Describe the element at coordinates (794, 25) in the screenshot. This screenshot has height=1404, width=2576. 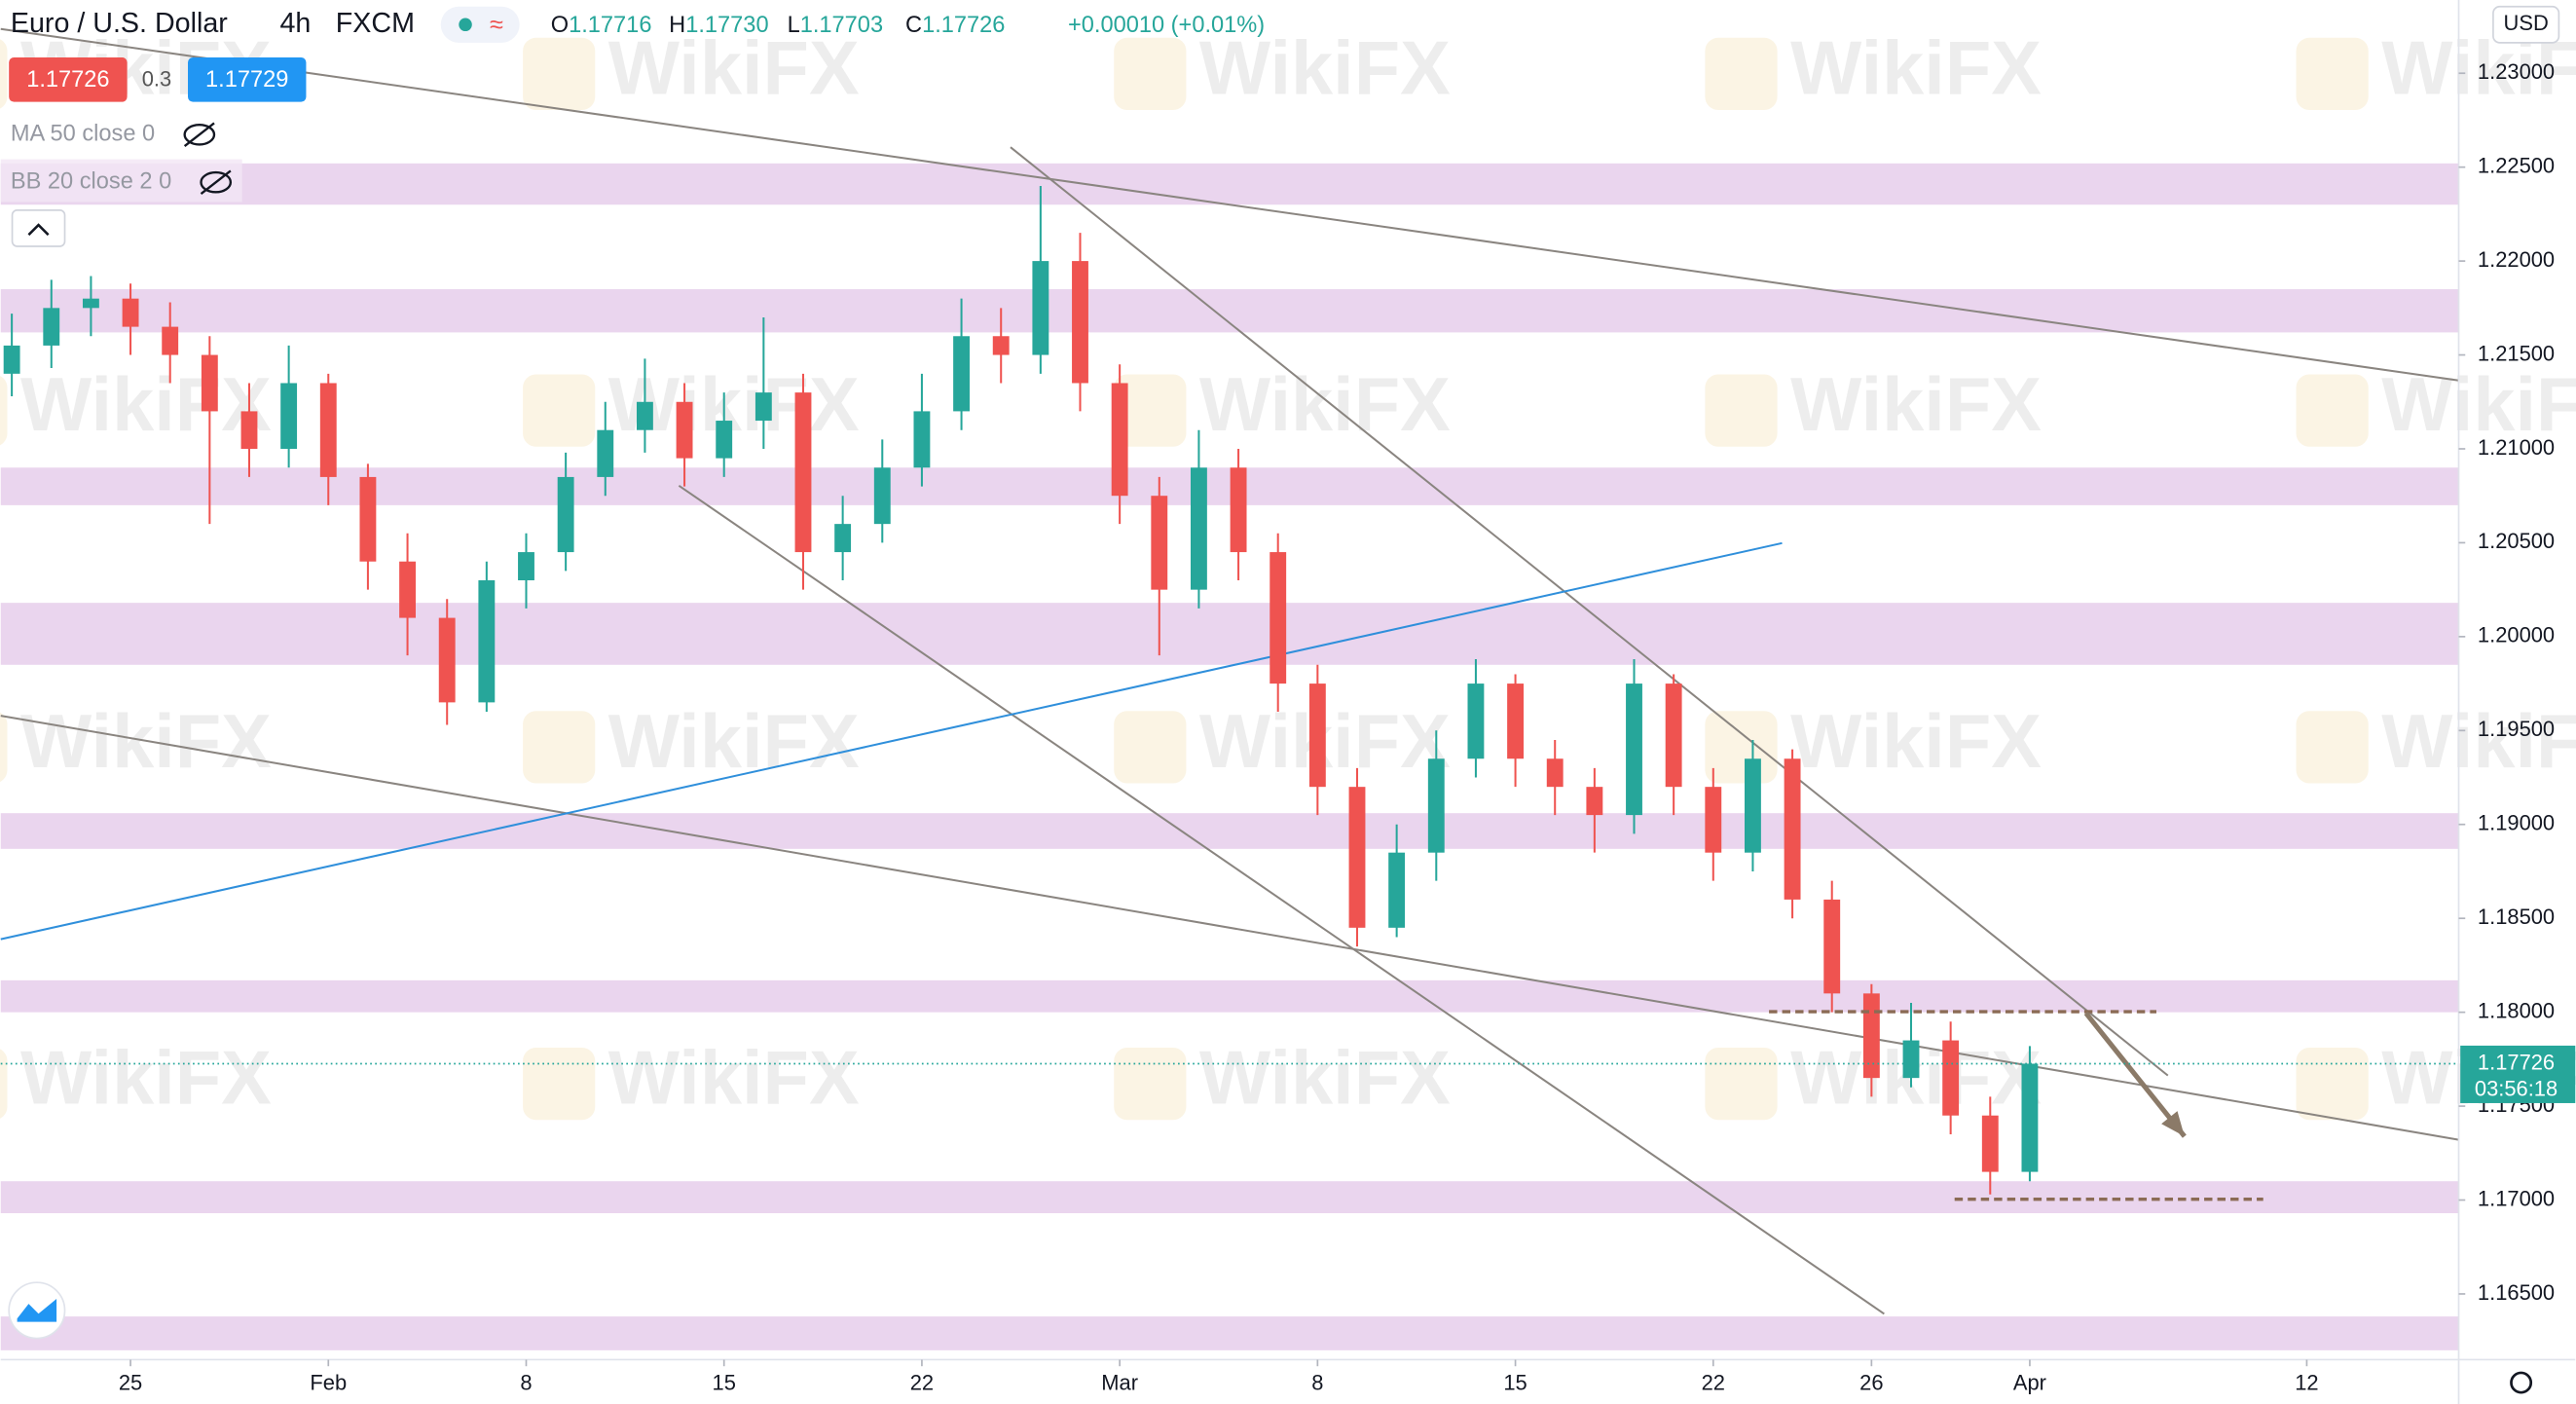
I see `ohlc-key: L` at that location.